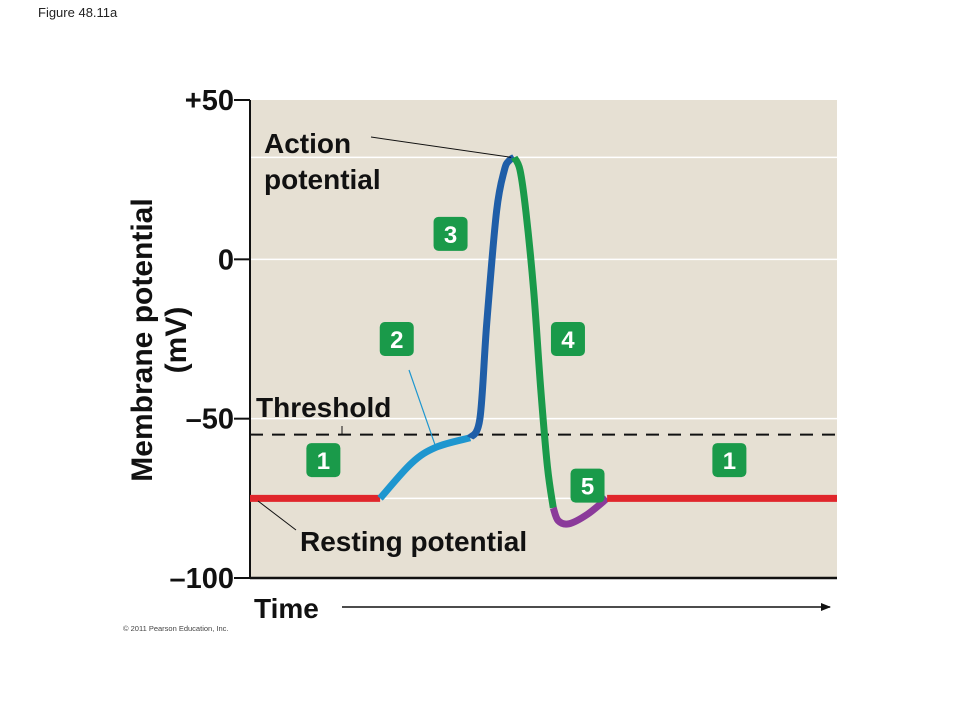 The image size is (960, 720). I want to click on phase-marker-5: 5, so click(587, 485).